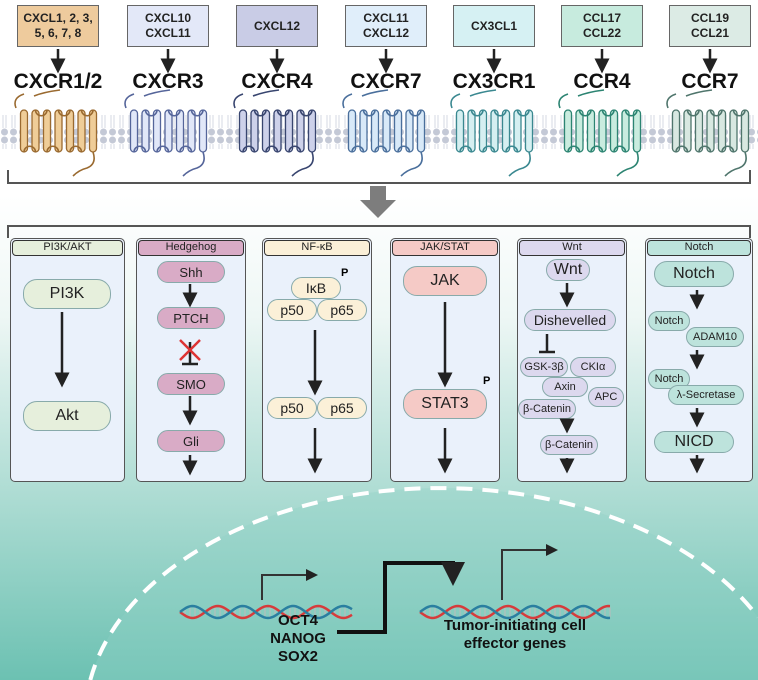 This screenshot has width=758, height=680. What do you see at coordinates (529, 572) in the screenshot?
I see `promoter-arrow-right` at bounding box center [529, 572].